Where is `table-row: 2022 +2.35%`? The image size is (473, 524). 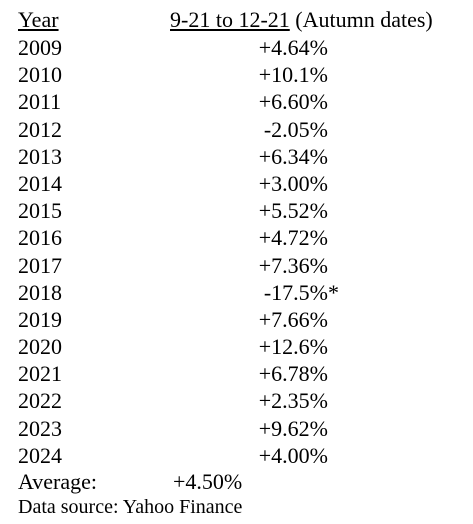
table-row: 2022 +2.35% is located at coordinates (238, 400).